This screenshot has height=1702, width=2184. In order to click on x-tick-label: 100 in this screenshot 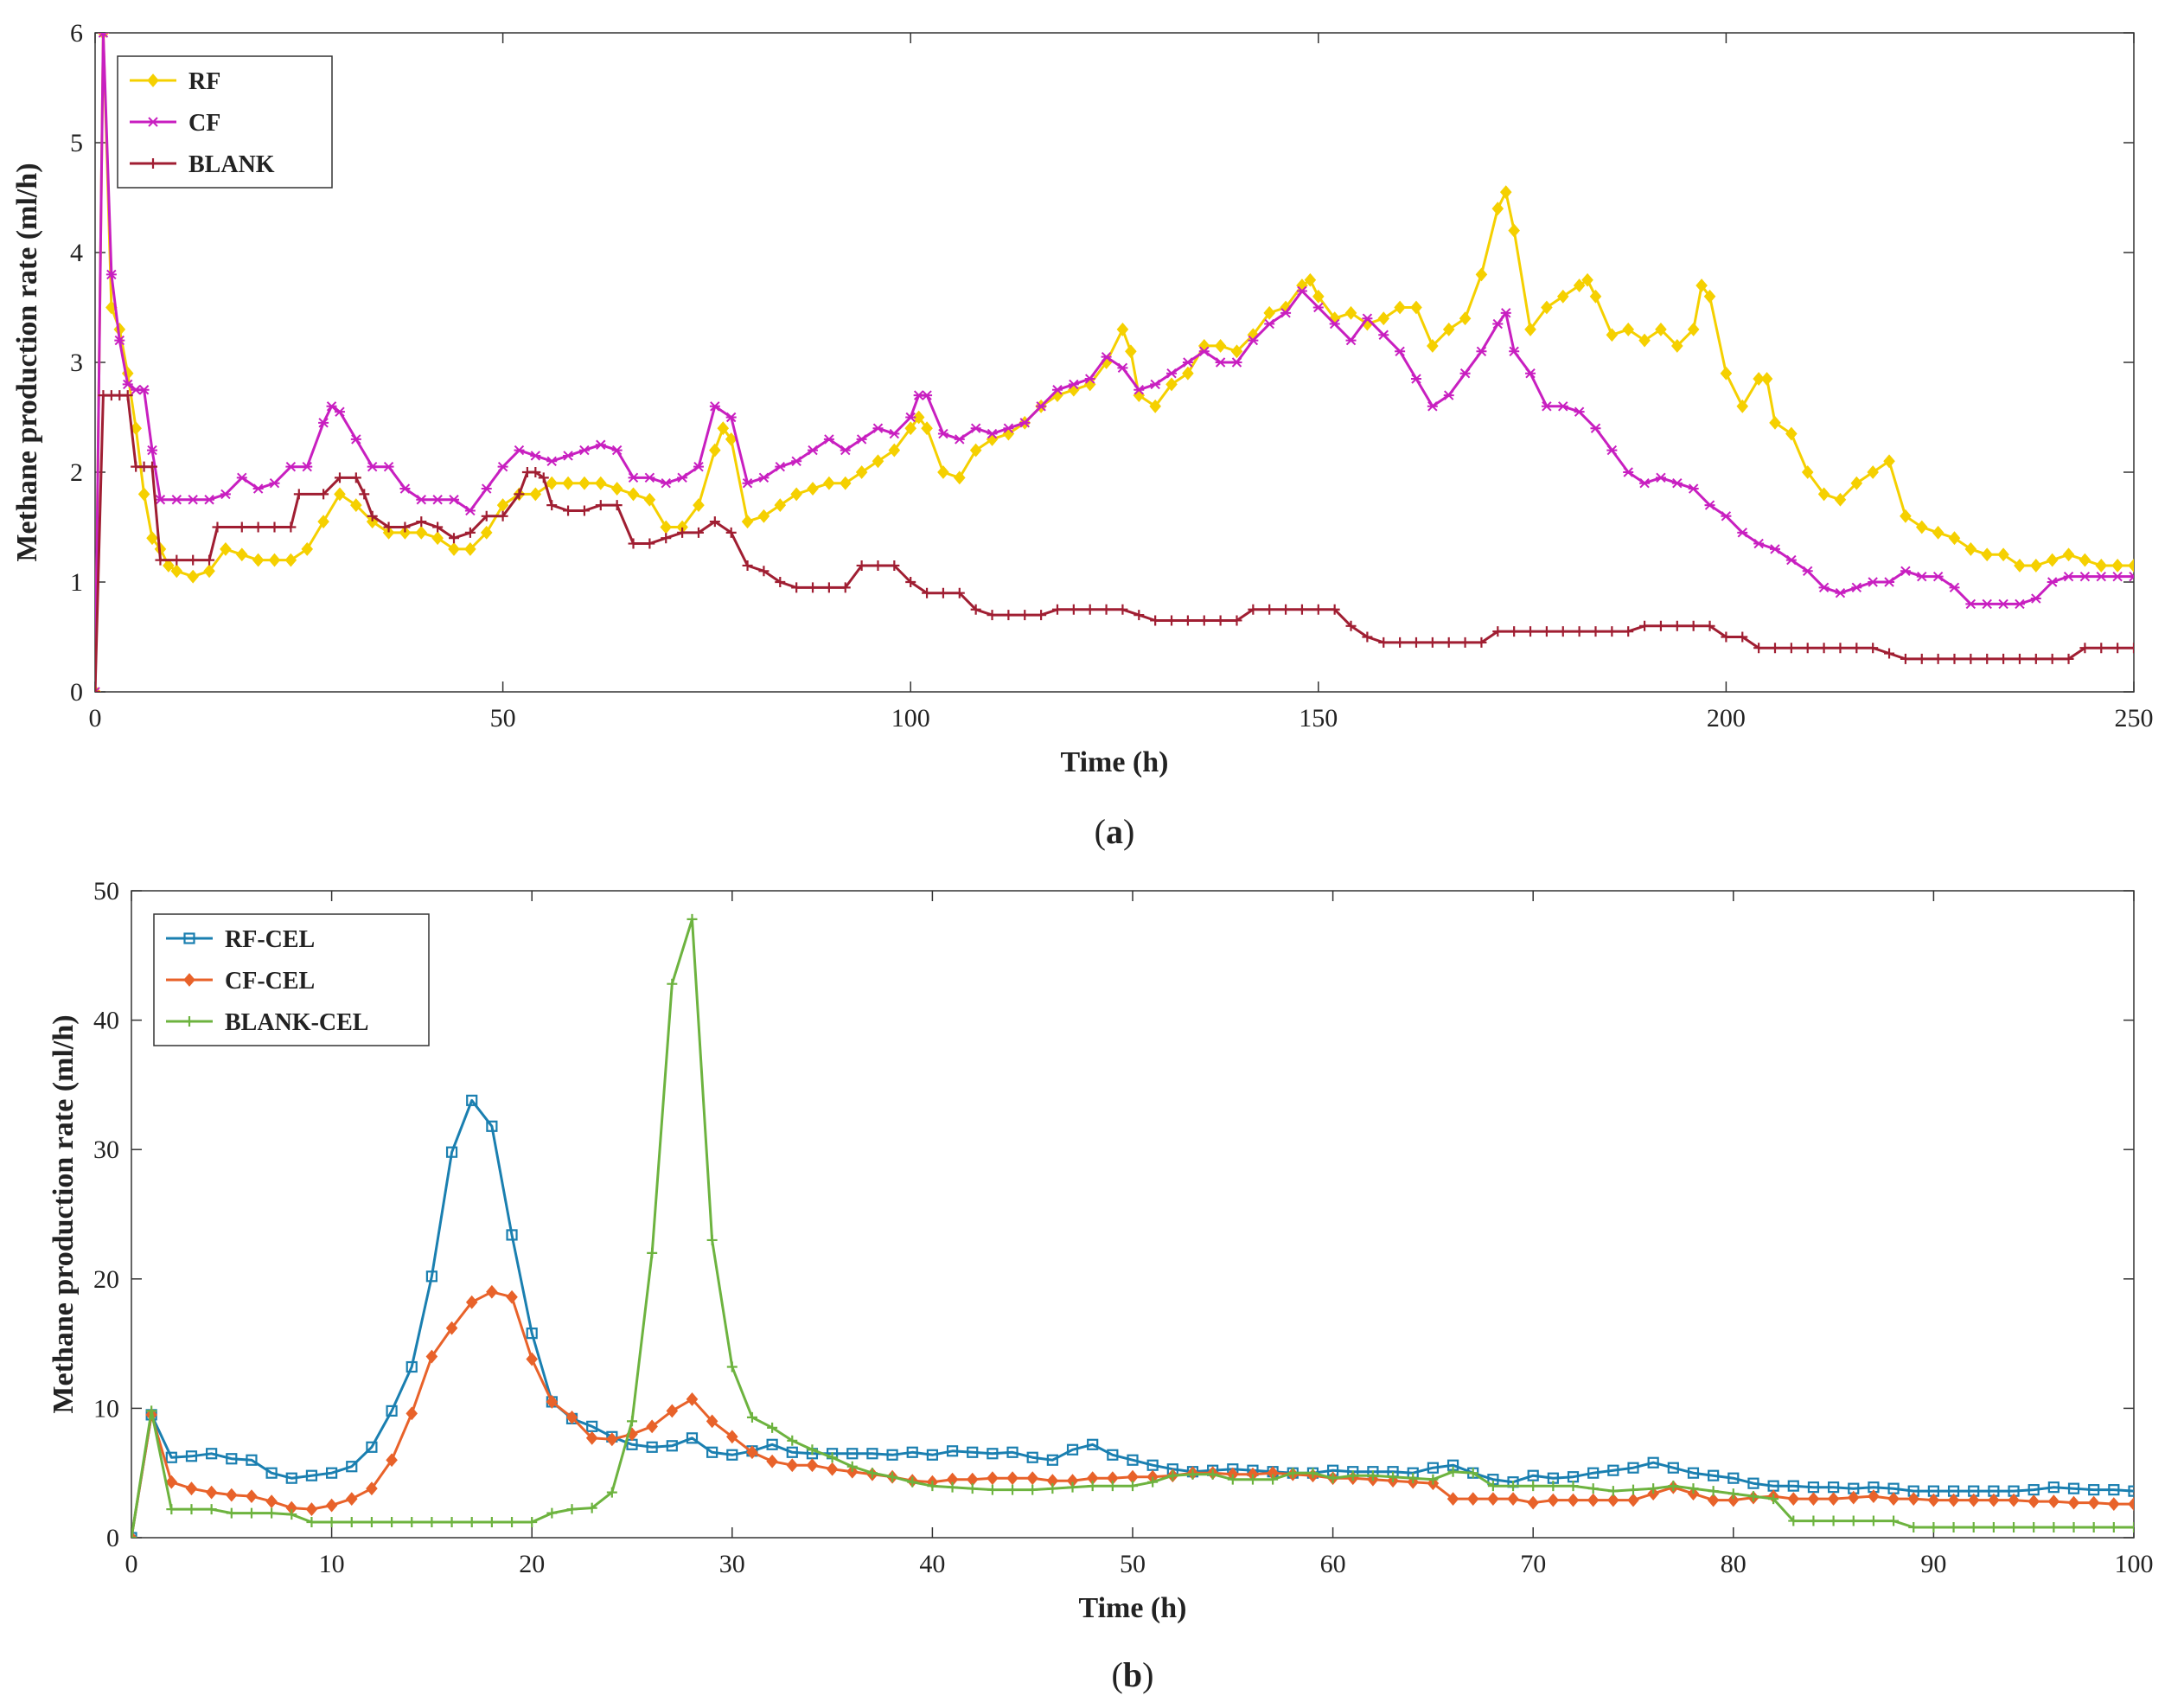, I will do `click(910, 718)`.